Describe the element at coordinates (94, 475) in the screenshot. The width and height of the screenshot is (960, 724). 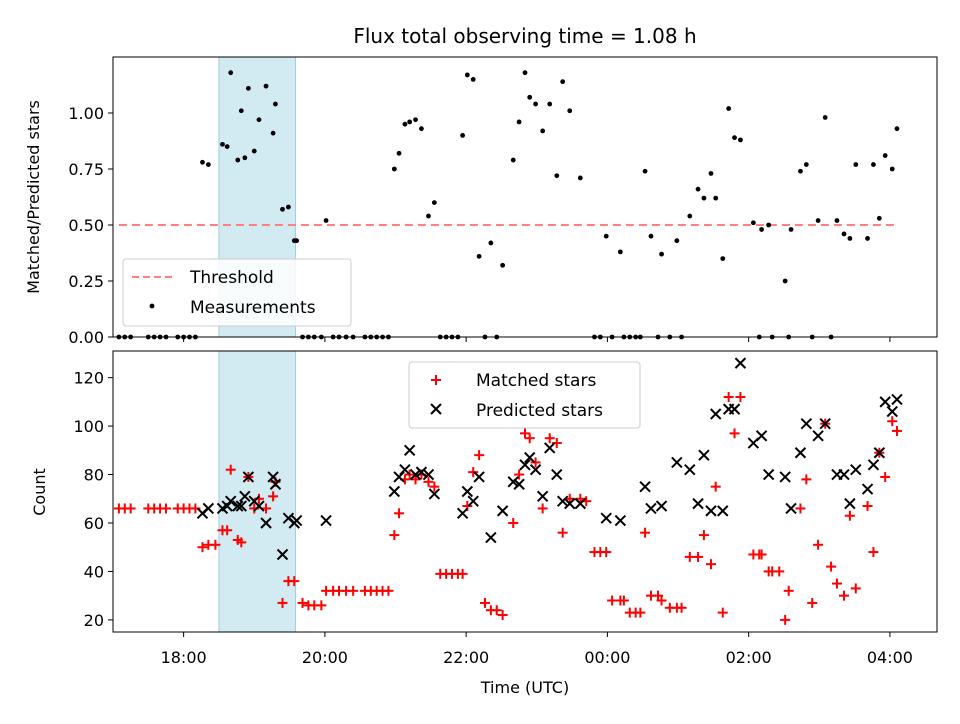
I see `y-tick-label: 80` at that location.